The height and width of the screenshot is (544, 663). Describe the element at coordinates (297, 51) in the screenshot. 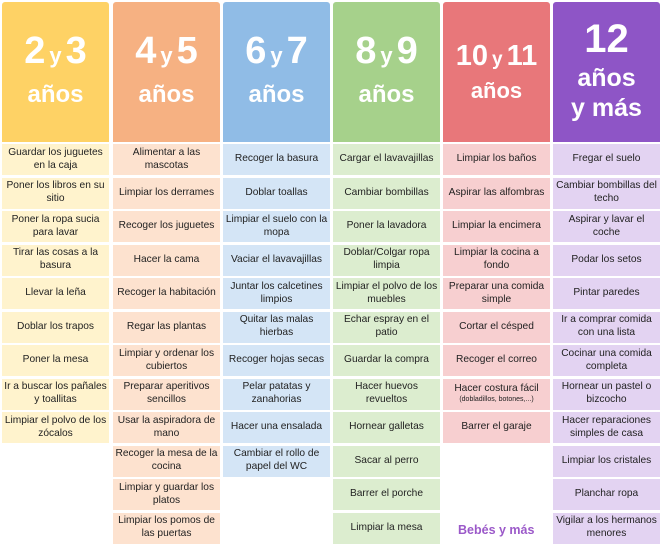

I see `age-to: 7` at that location.